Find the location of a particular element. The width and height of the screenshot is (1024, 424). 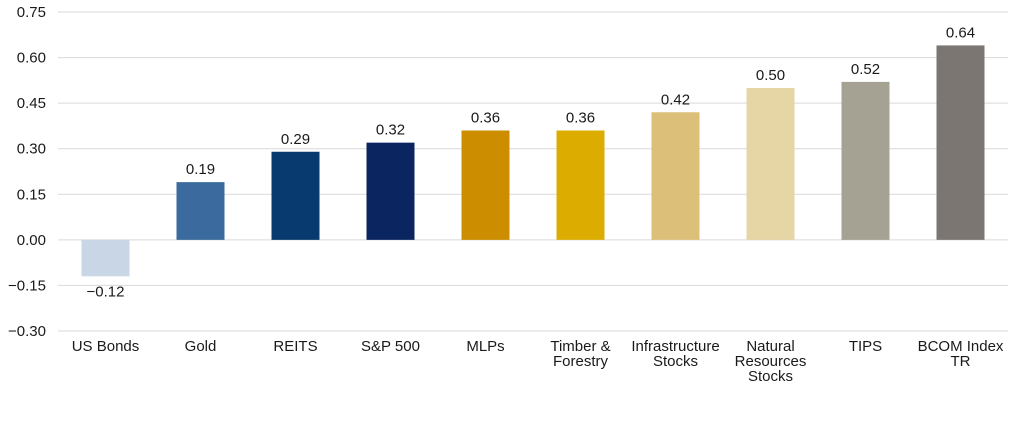

category-label-line: US Bonds is located at coordinates (106, 346).